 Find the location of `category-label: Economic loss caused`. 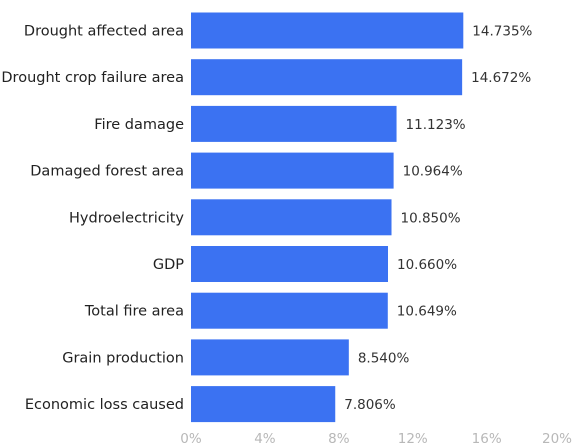

category-label: Economic loss caused is located at coordinates (104, 405).